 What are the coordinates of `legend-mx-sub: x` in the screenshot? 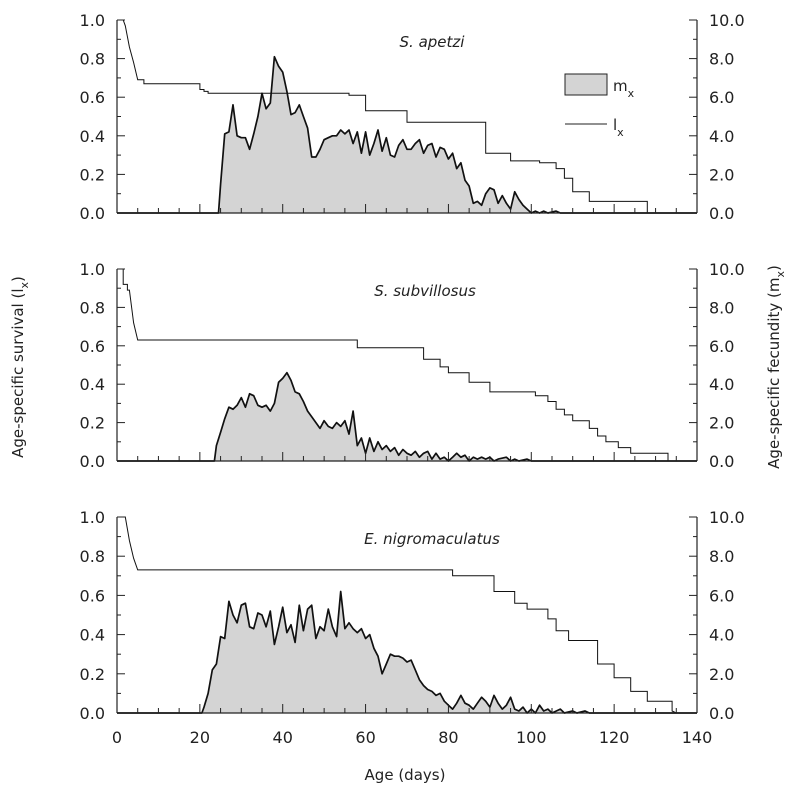 It's located at (631, 93).